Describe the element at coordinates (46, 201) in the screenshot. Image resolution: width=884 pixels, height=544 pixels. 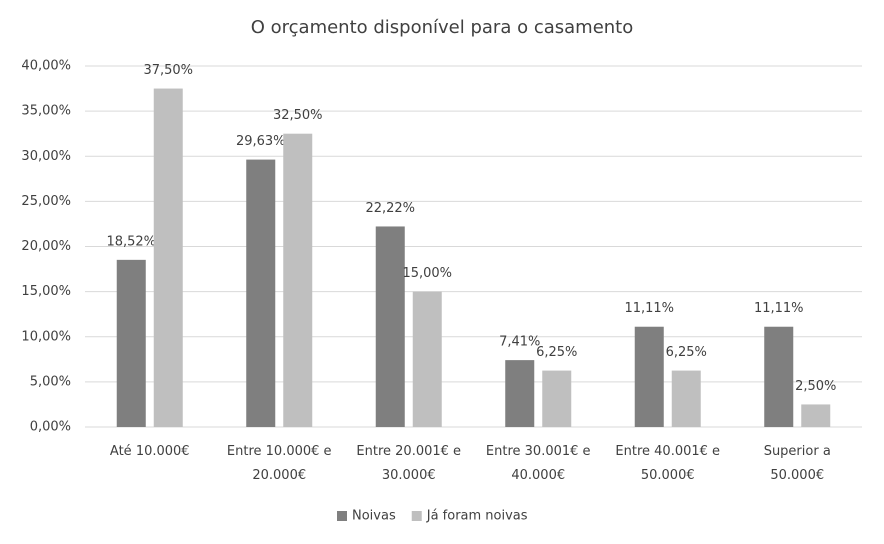
I see `y-tick-label: 25,00%` at that location.